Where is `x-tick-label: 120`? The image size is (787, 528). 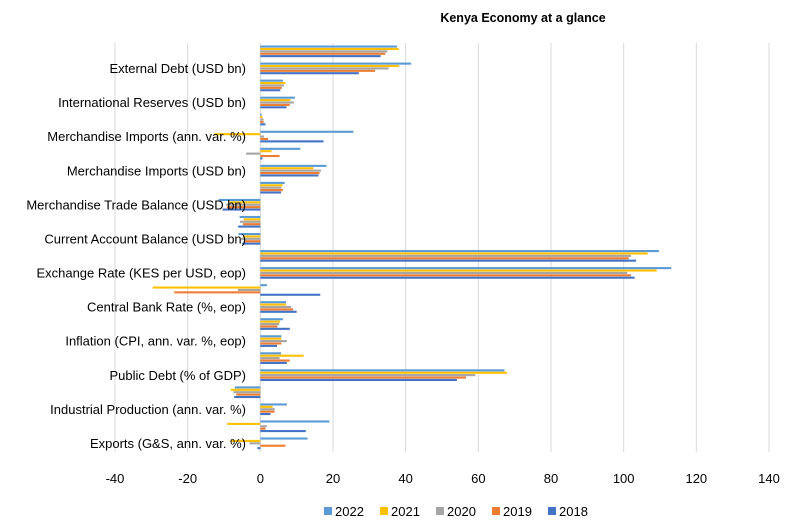 x-tick-label: 120 is located at coordinates (696, 478).